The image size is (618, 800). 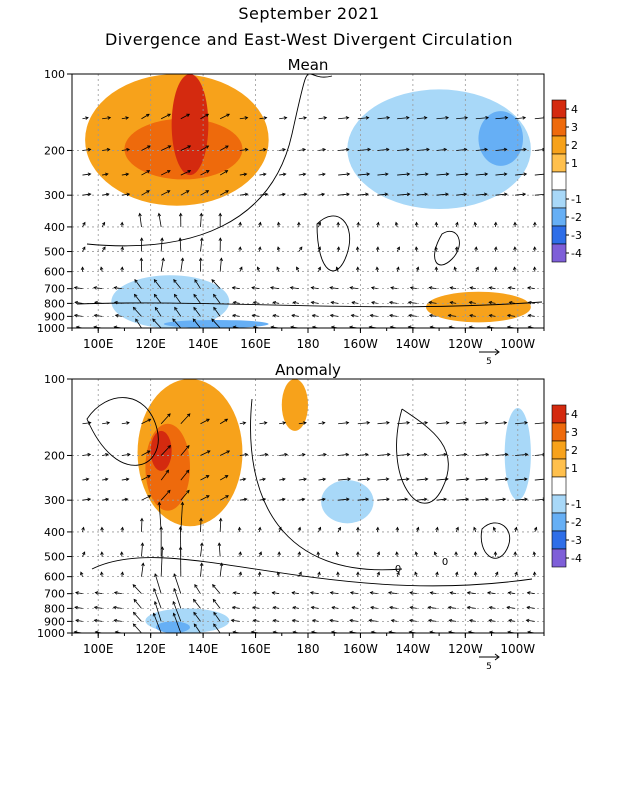 I want to click on colorbar-label: 2, so click(x=574, y=450).